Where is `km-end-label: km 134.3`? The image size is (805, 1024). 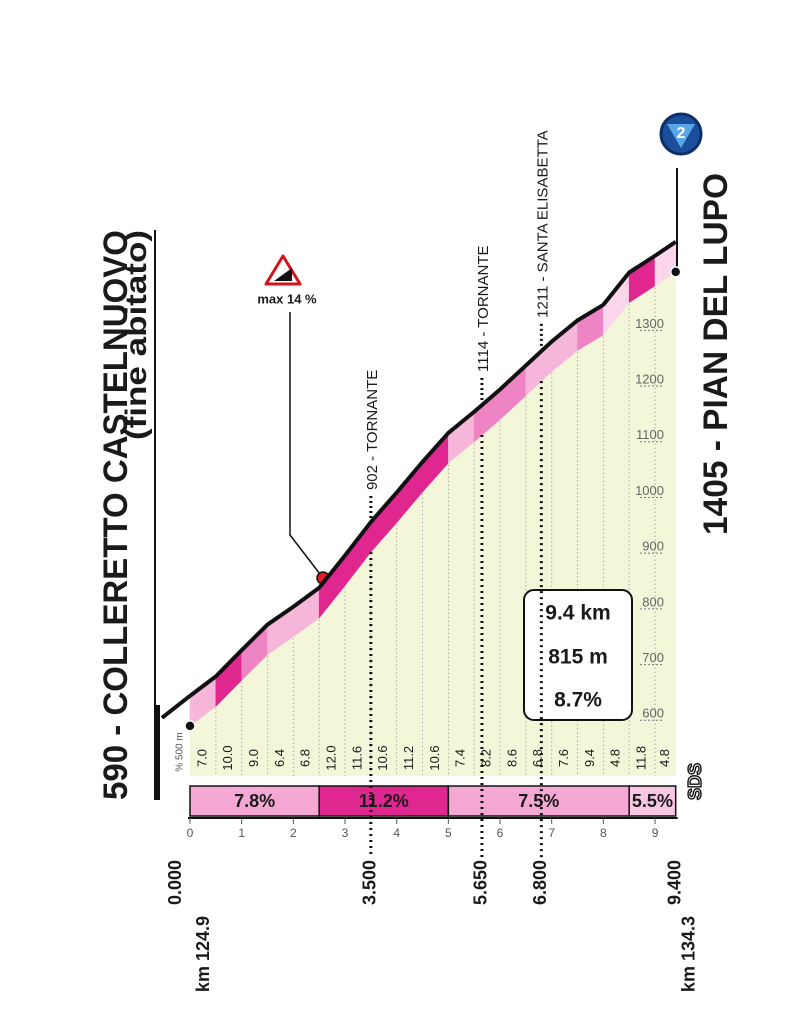
km-end-label: km 134.3 is located at coordinates (688, 954).